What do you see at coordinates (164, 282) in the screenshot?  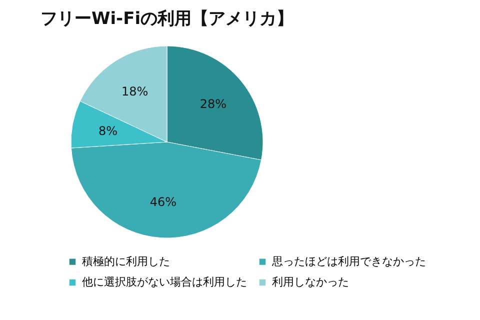 I see `legend-label: 他に選択肢がない場合は利用した` at bounding box center [164, 282].